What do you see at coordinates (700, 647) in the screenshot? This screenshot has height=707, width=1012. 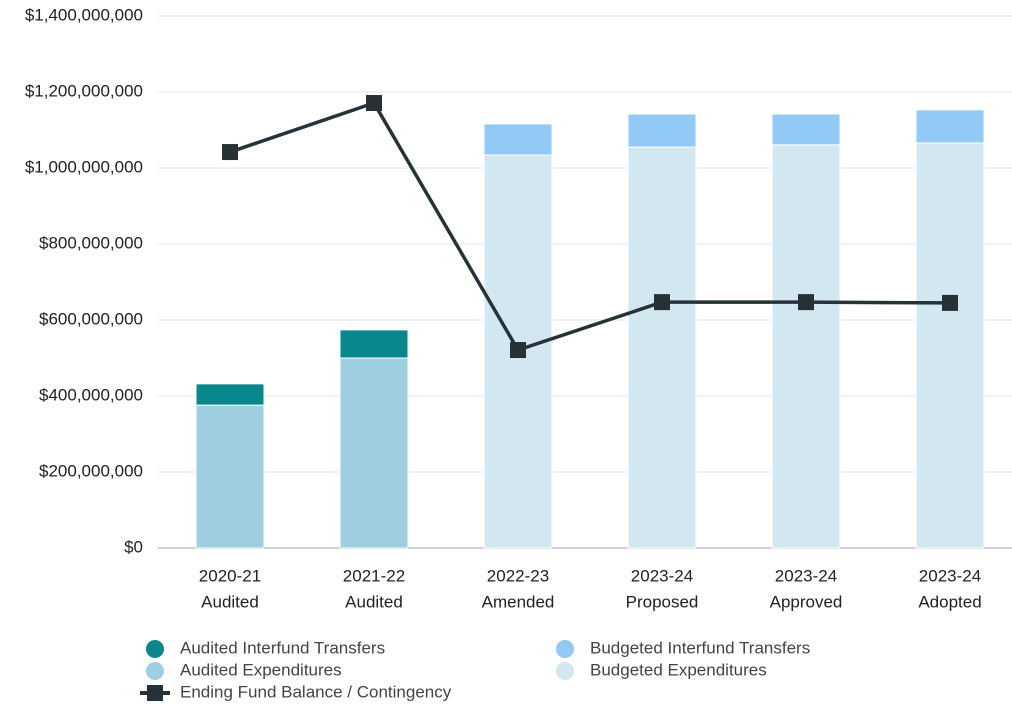 I see `legend-label: Budgeted Interfund Transfers` at bounding box center [700, 647].